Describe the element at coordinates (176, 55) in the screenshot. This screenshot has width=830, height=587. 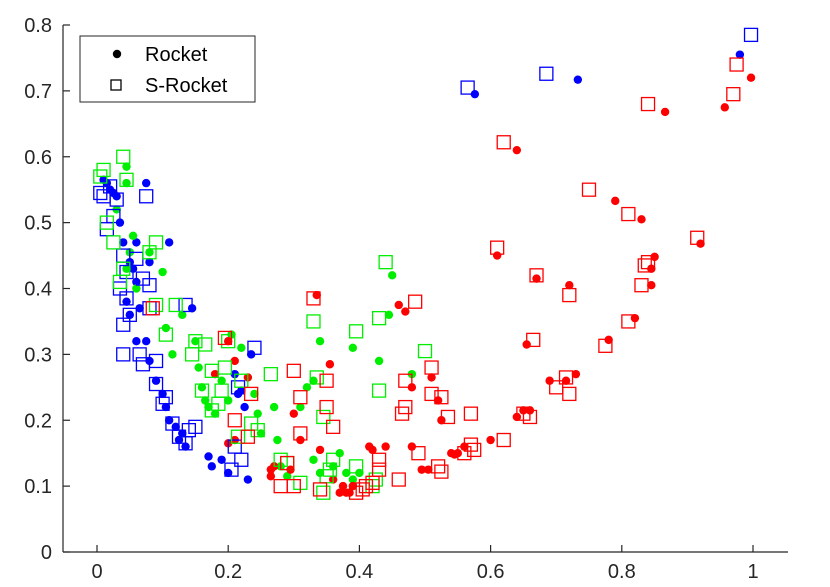
I see `legend-rocket-label: Rocket` at that location.